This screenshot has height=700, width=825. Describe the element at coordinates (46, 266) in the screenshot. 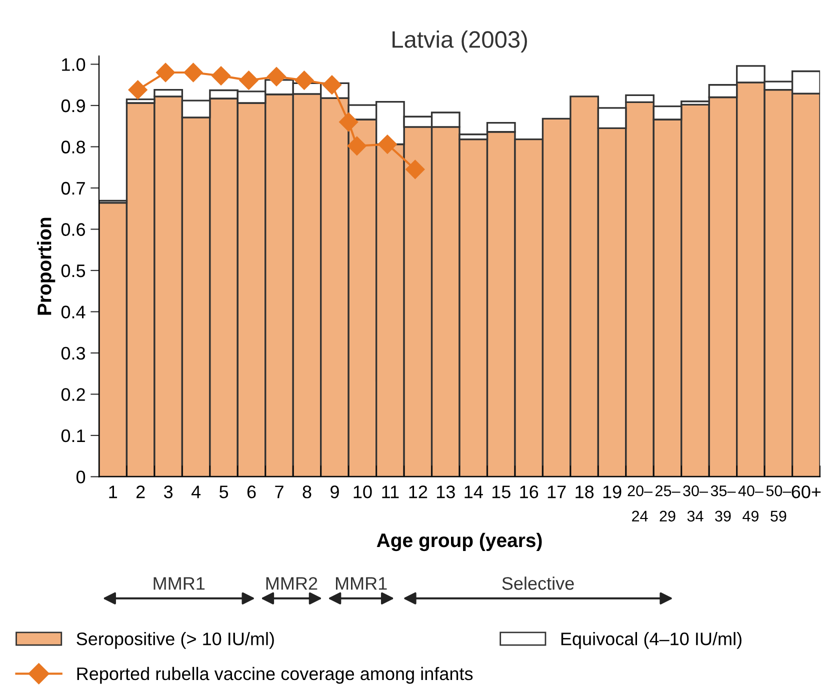

I see `y-axis-title: Proportion` at that location.